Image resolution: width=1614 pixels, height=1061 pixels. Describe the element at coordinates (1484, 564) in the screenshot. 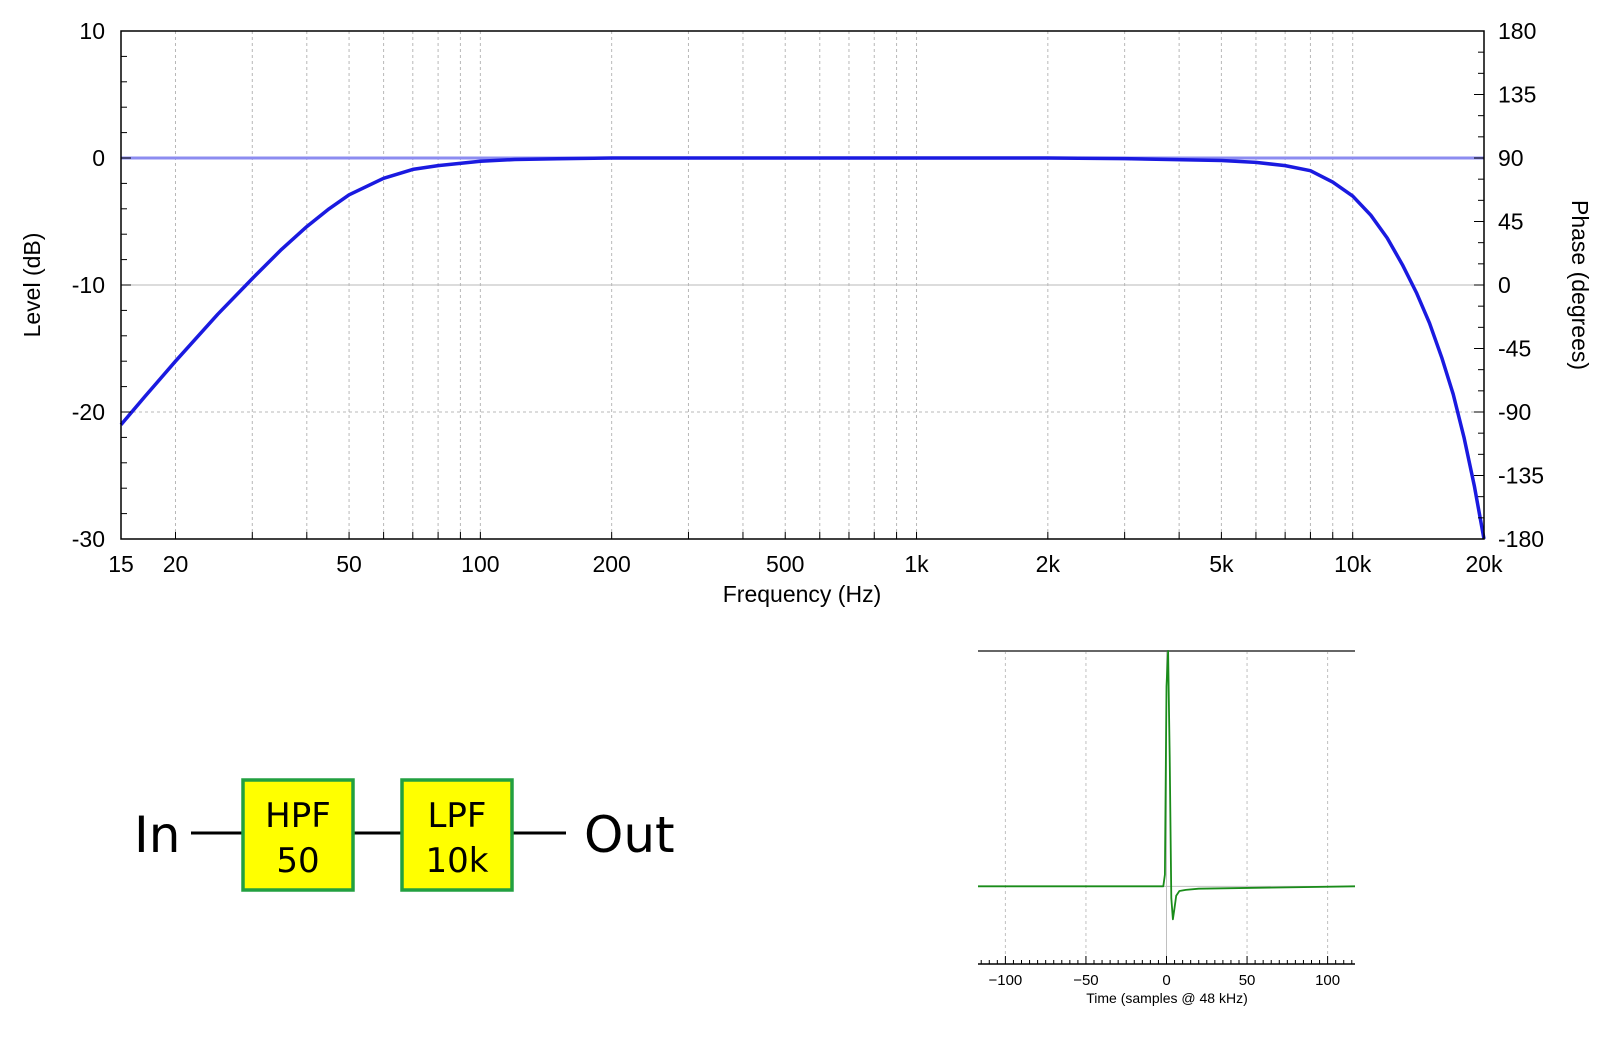

I see `fr-x-tick-label: 20k` at that location.